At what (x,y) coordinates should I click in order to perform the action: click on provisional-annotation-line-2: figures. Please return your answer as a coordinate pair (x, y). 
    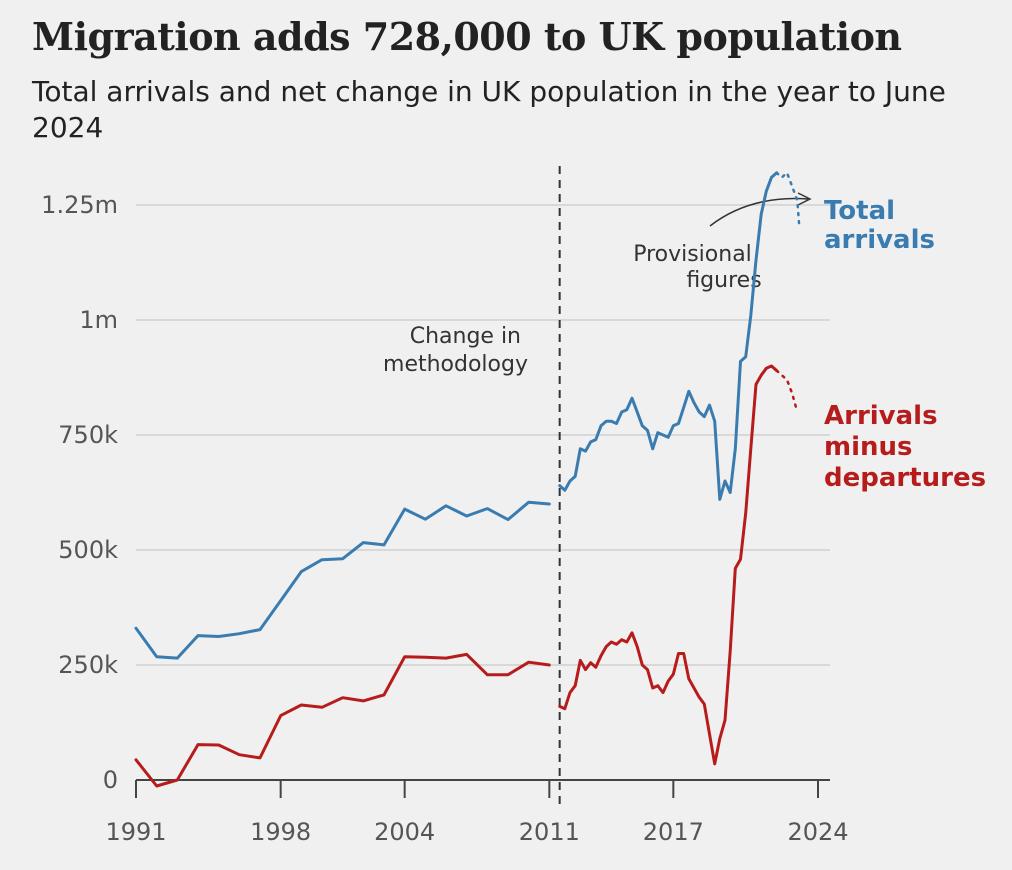
    Looking at the image, I should click on (723, 280).